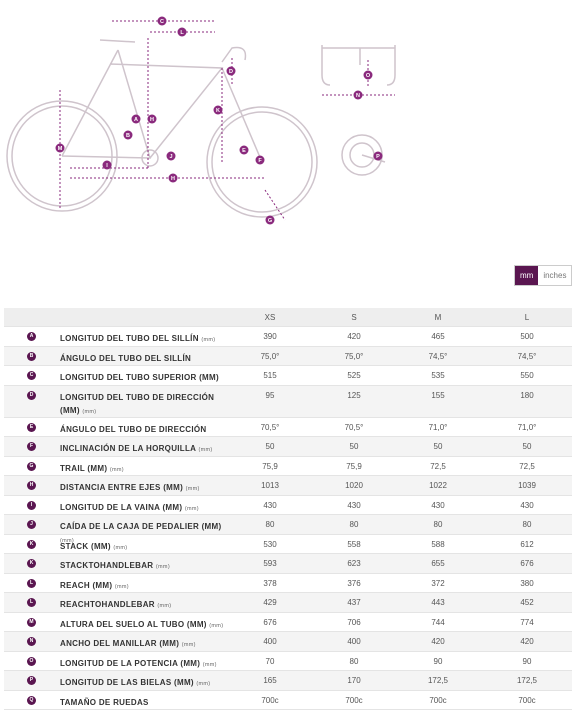 The width and height of the screenshot is (585, 710). What do you see at coordinates (438, 544) in the screenshot?
I see `cell-value: 588` at bounding box center [438, 544].